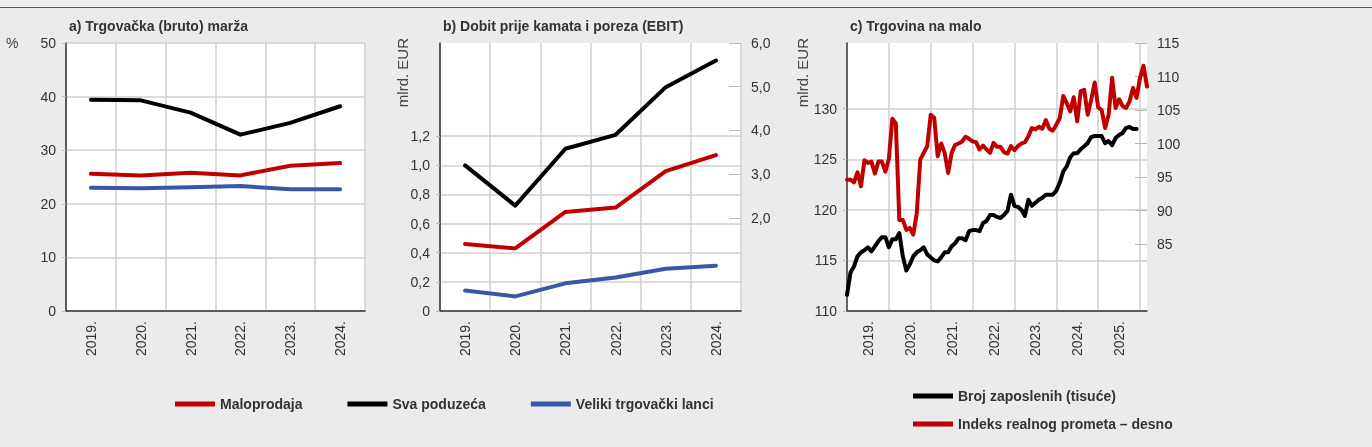 Image resolution: width=1372 pixels, height=447 pixels. Describe the element at coordinates (439, 404) in the screenshot. I see `legend-label: Sva poduzeća` at that location.